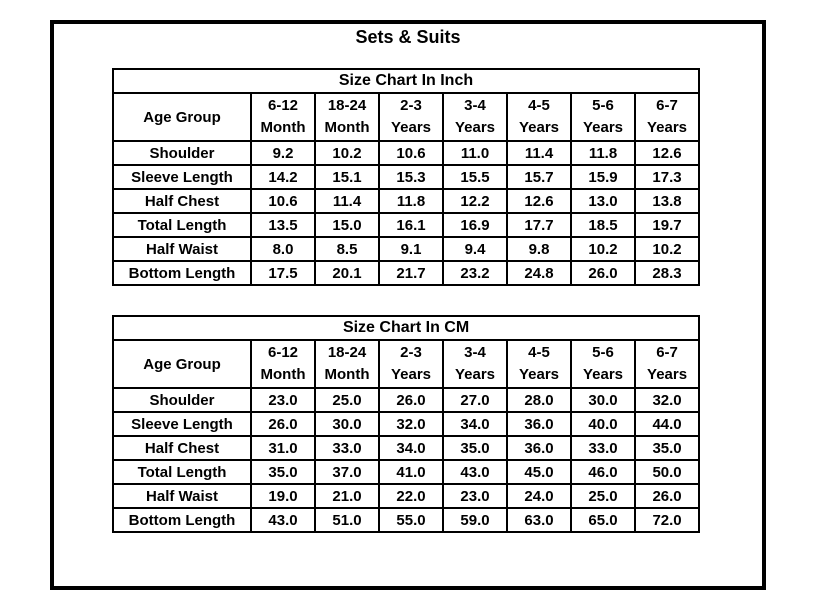  What do you see at coordinates (411, 472) in the screenshot?
I see `value-cell: 41.0` at bounding box center [411, 472].